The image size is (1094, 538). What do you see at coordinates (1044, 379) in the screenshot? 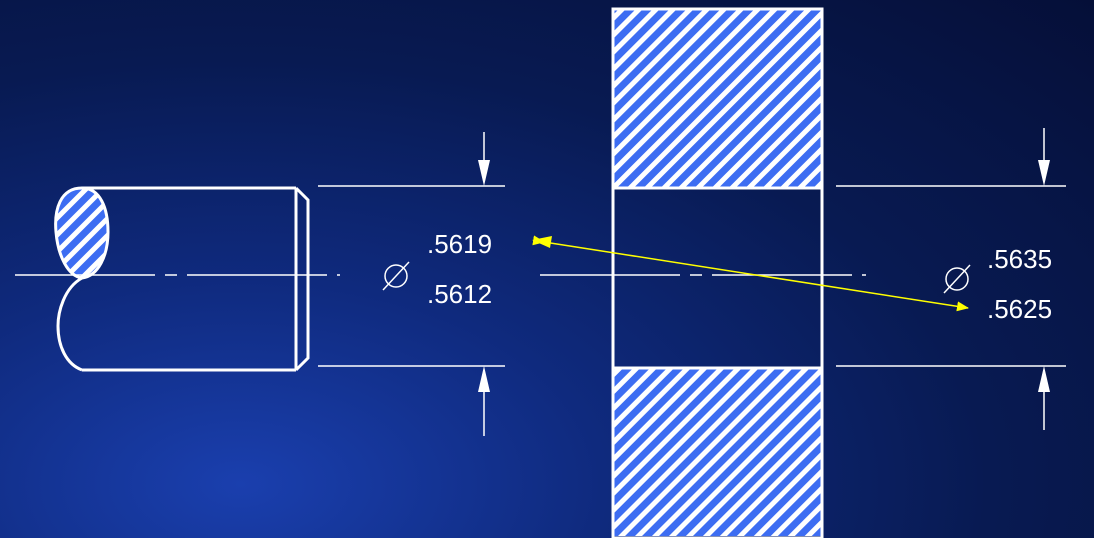
I see `hole-dim-arrowhead-bottom` at bounding box center [1044, 379].